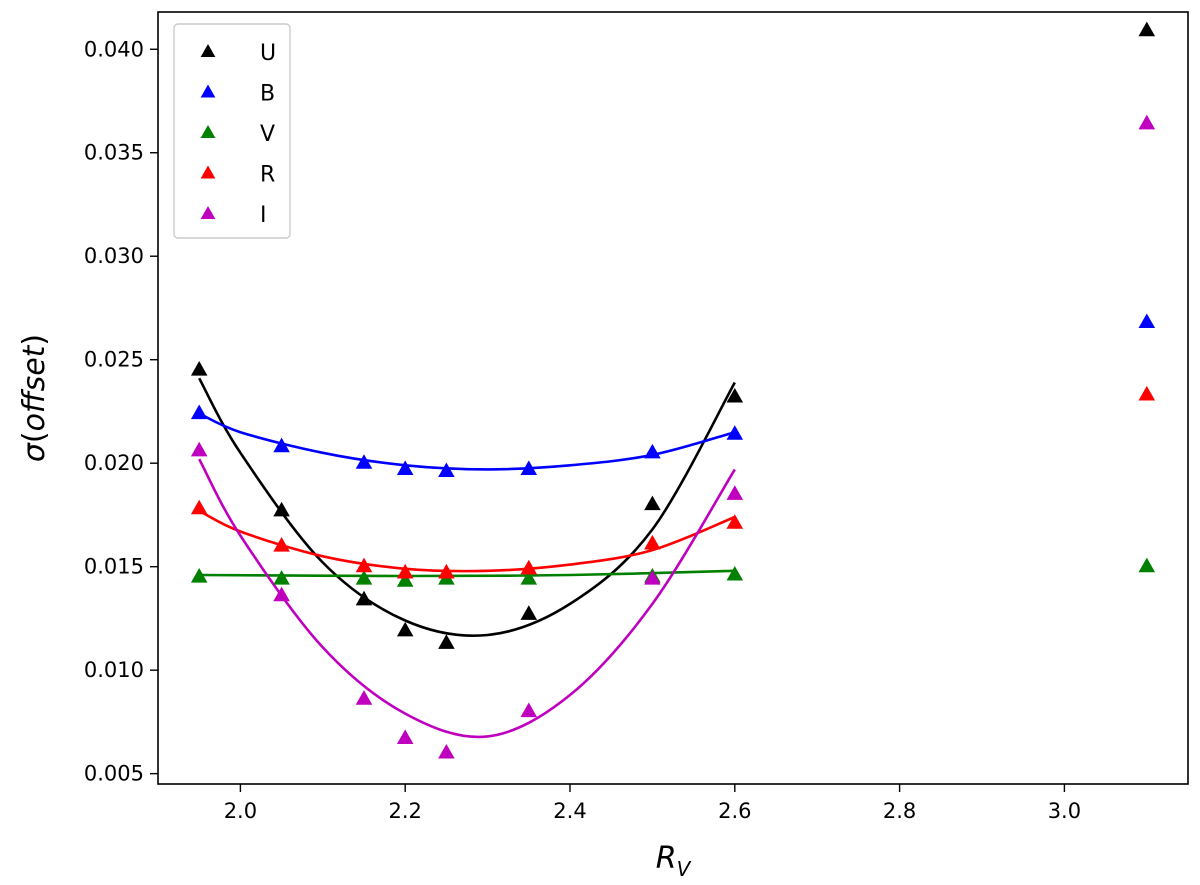  Describe the element at coordinates (114, 153) in the screenshot. I see `y-tick-label: 0.035` at that location.